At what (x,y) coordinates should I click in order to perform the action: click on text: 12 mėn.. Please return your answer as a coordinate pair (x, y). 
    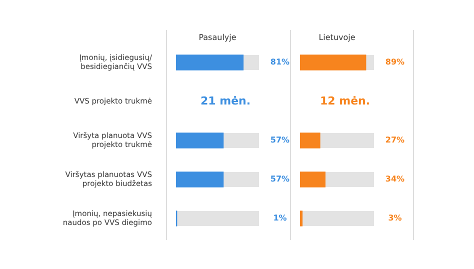
    Looking at the image, I should click on (345, 101).